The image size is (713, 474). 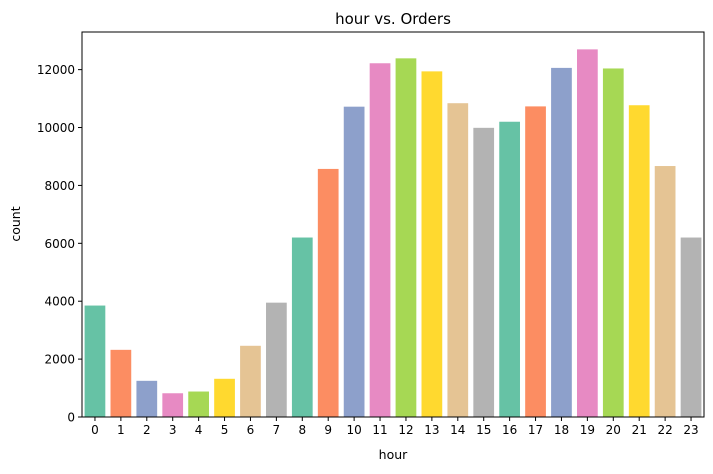 I want to click on x-tick-label: 14, so click(x=457, y=430).